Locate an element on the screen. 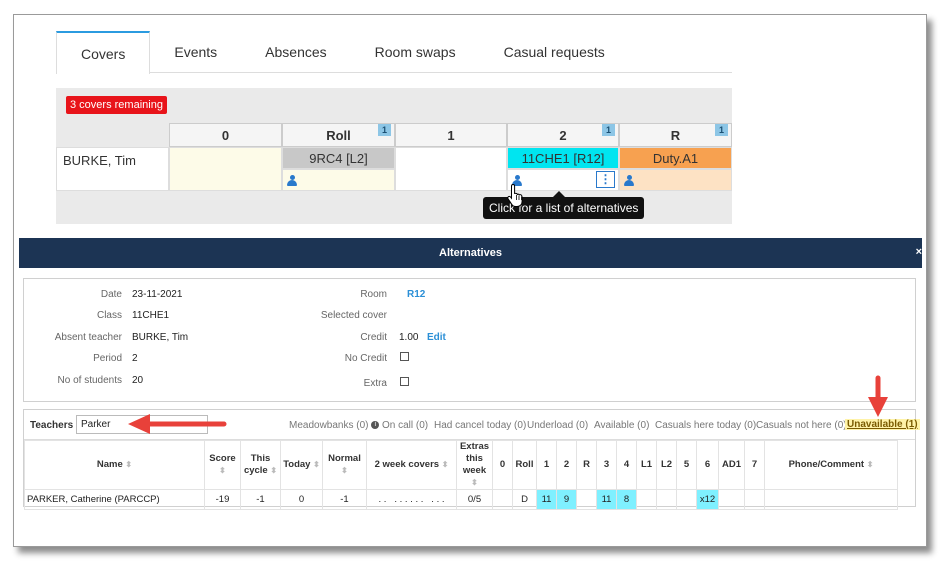 This screenshot has width=952, height=563. col-roll: Roll is located at coordinates (524, 465).